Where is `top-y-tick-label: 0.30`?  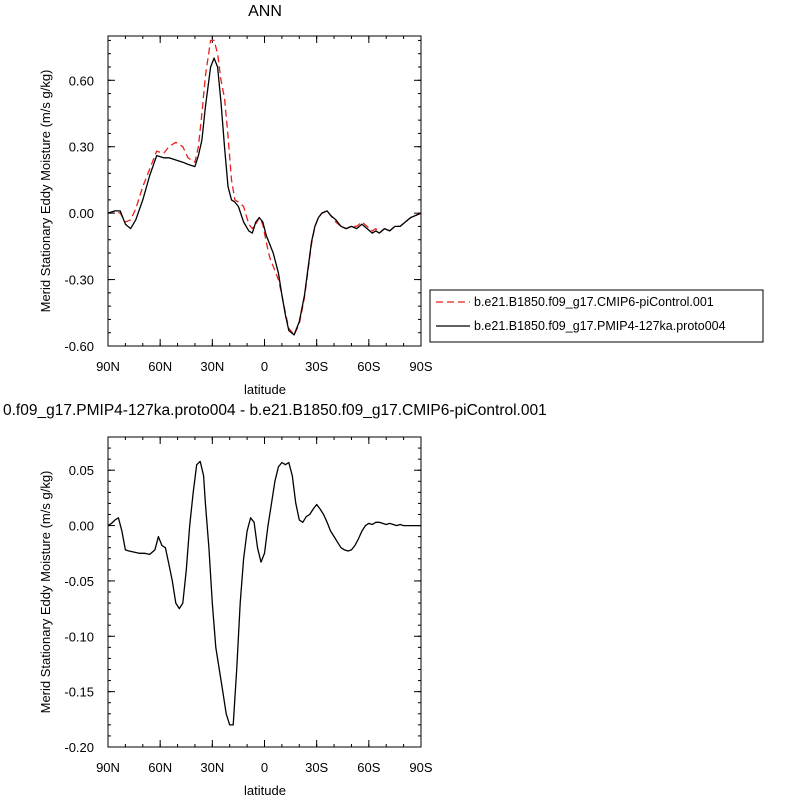 top-y-tick-label: 0.30 is located at coordinates (81, 147).